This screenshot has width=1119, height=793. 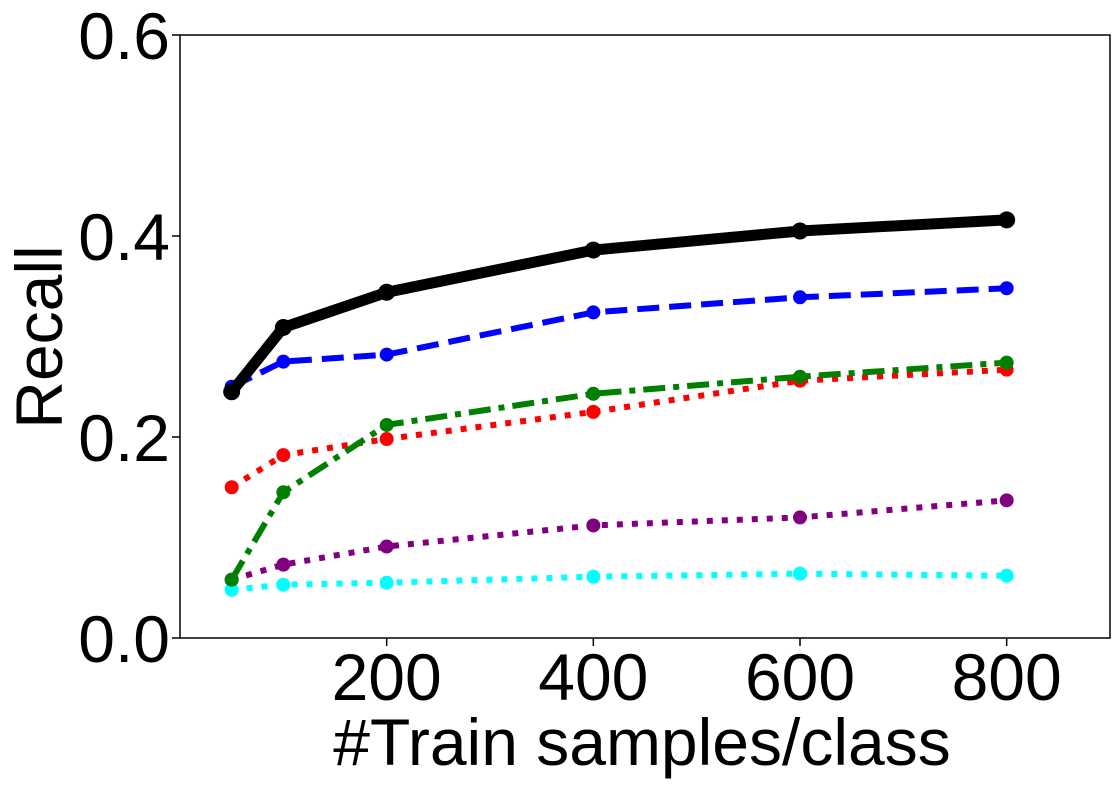 I want to click on x-tick-label: 200, so click(x=387, y=677).